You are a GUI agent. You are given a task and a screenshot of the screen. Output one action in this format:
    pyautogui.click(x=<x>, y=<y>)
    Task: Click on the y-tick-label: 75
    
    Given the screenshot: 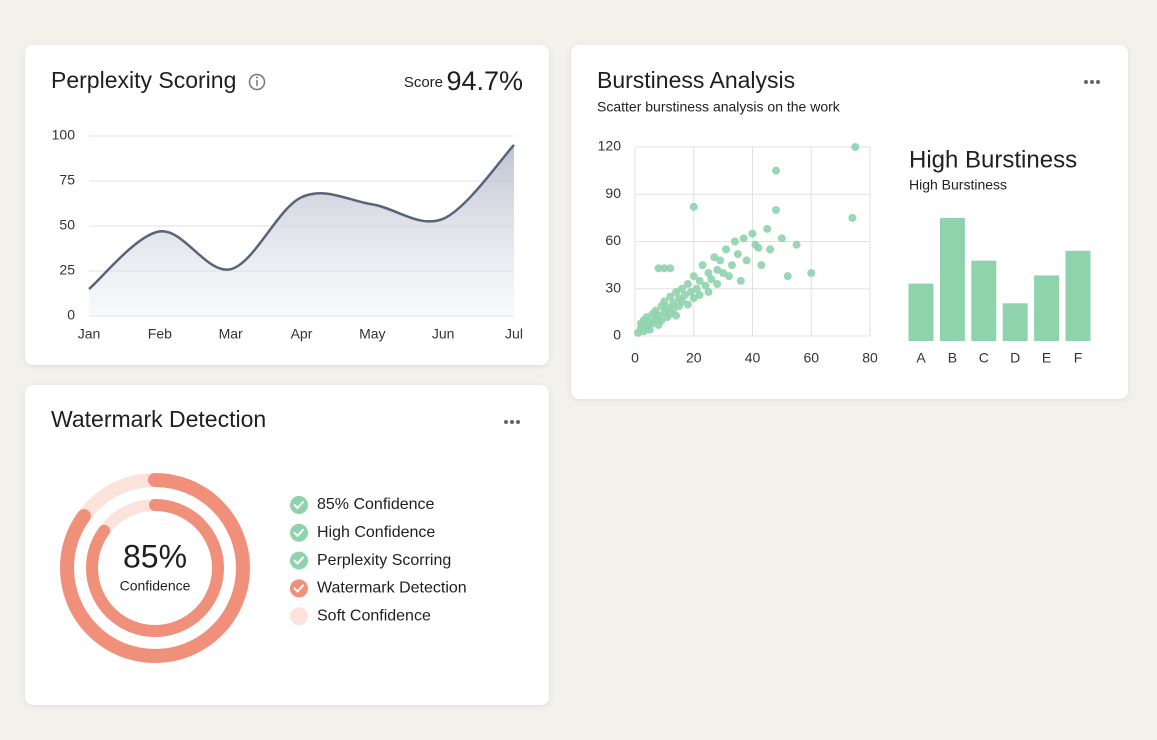 What is the action you would take?
    pyautogui.click(x=67, y=180)
    